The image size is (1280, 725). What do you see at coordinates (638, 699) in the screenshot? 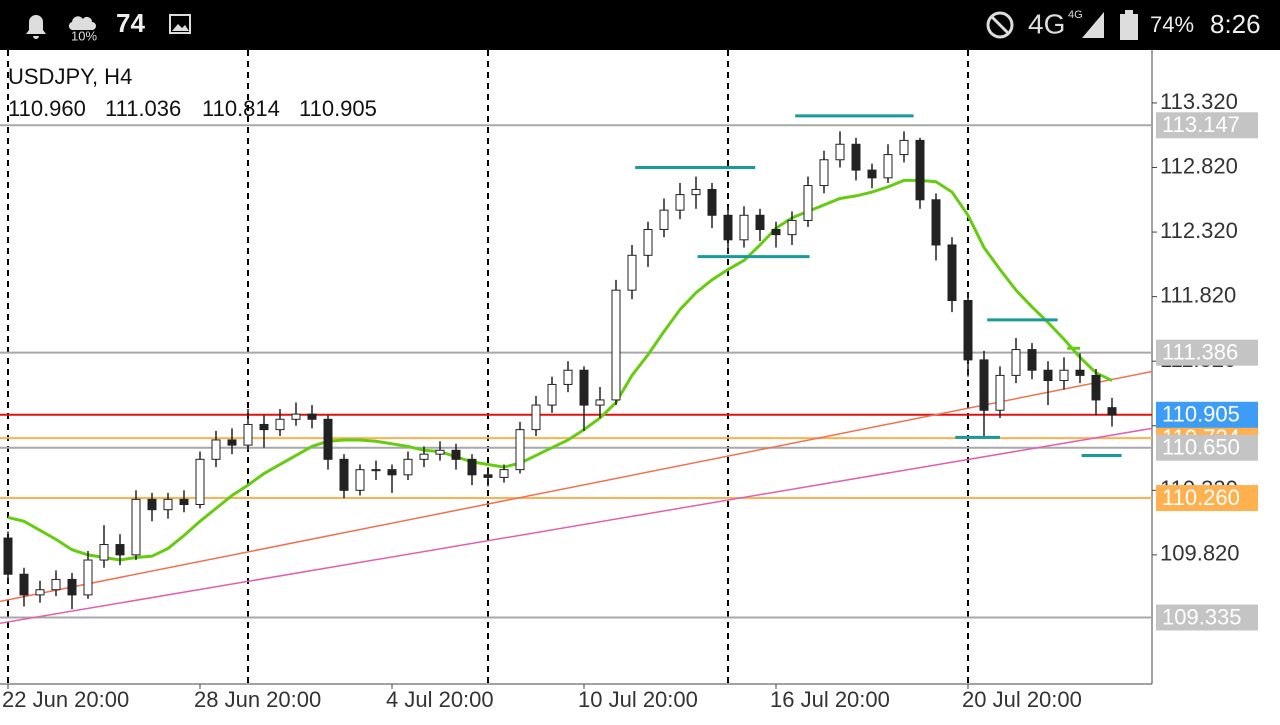
I see `x-tick-label: 10 Jul 20:00` at bounding box center [638, 699].